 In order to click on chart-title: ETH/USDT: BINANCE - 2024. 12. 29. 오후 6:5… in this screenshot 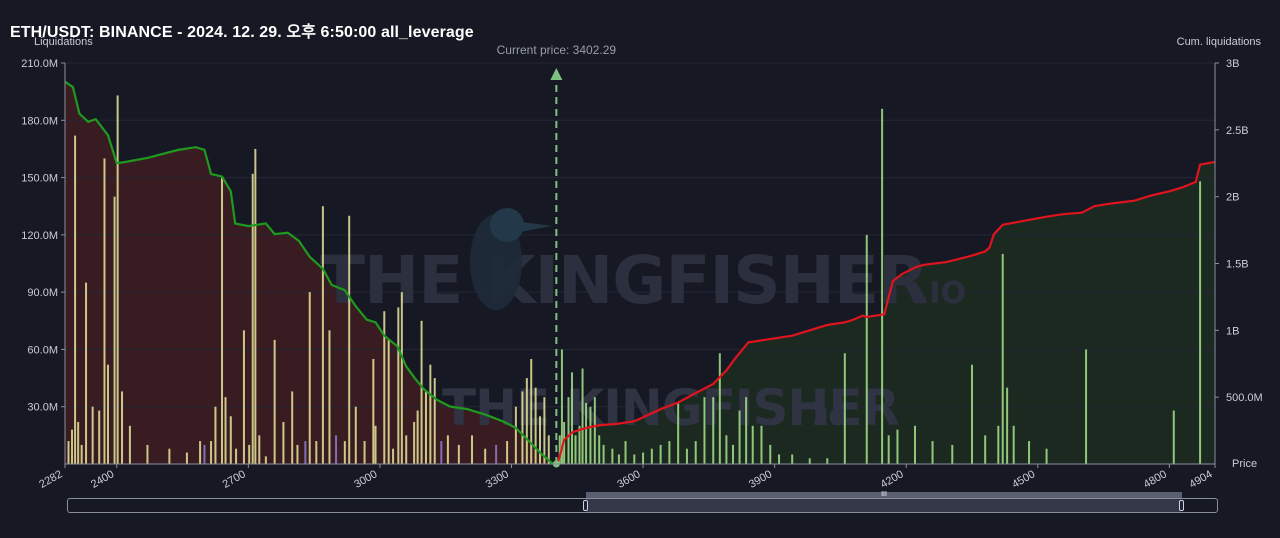, I will do `click(242, 32)`.